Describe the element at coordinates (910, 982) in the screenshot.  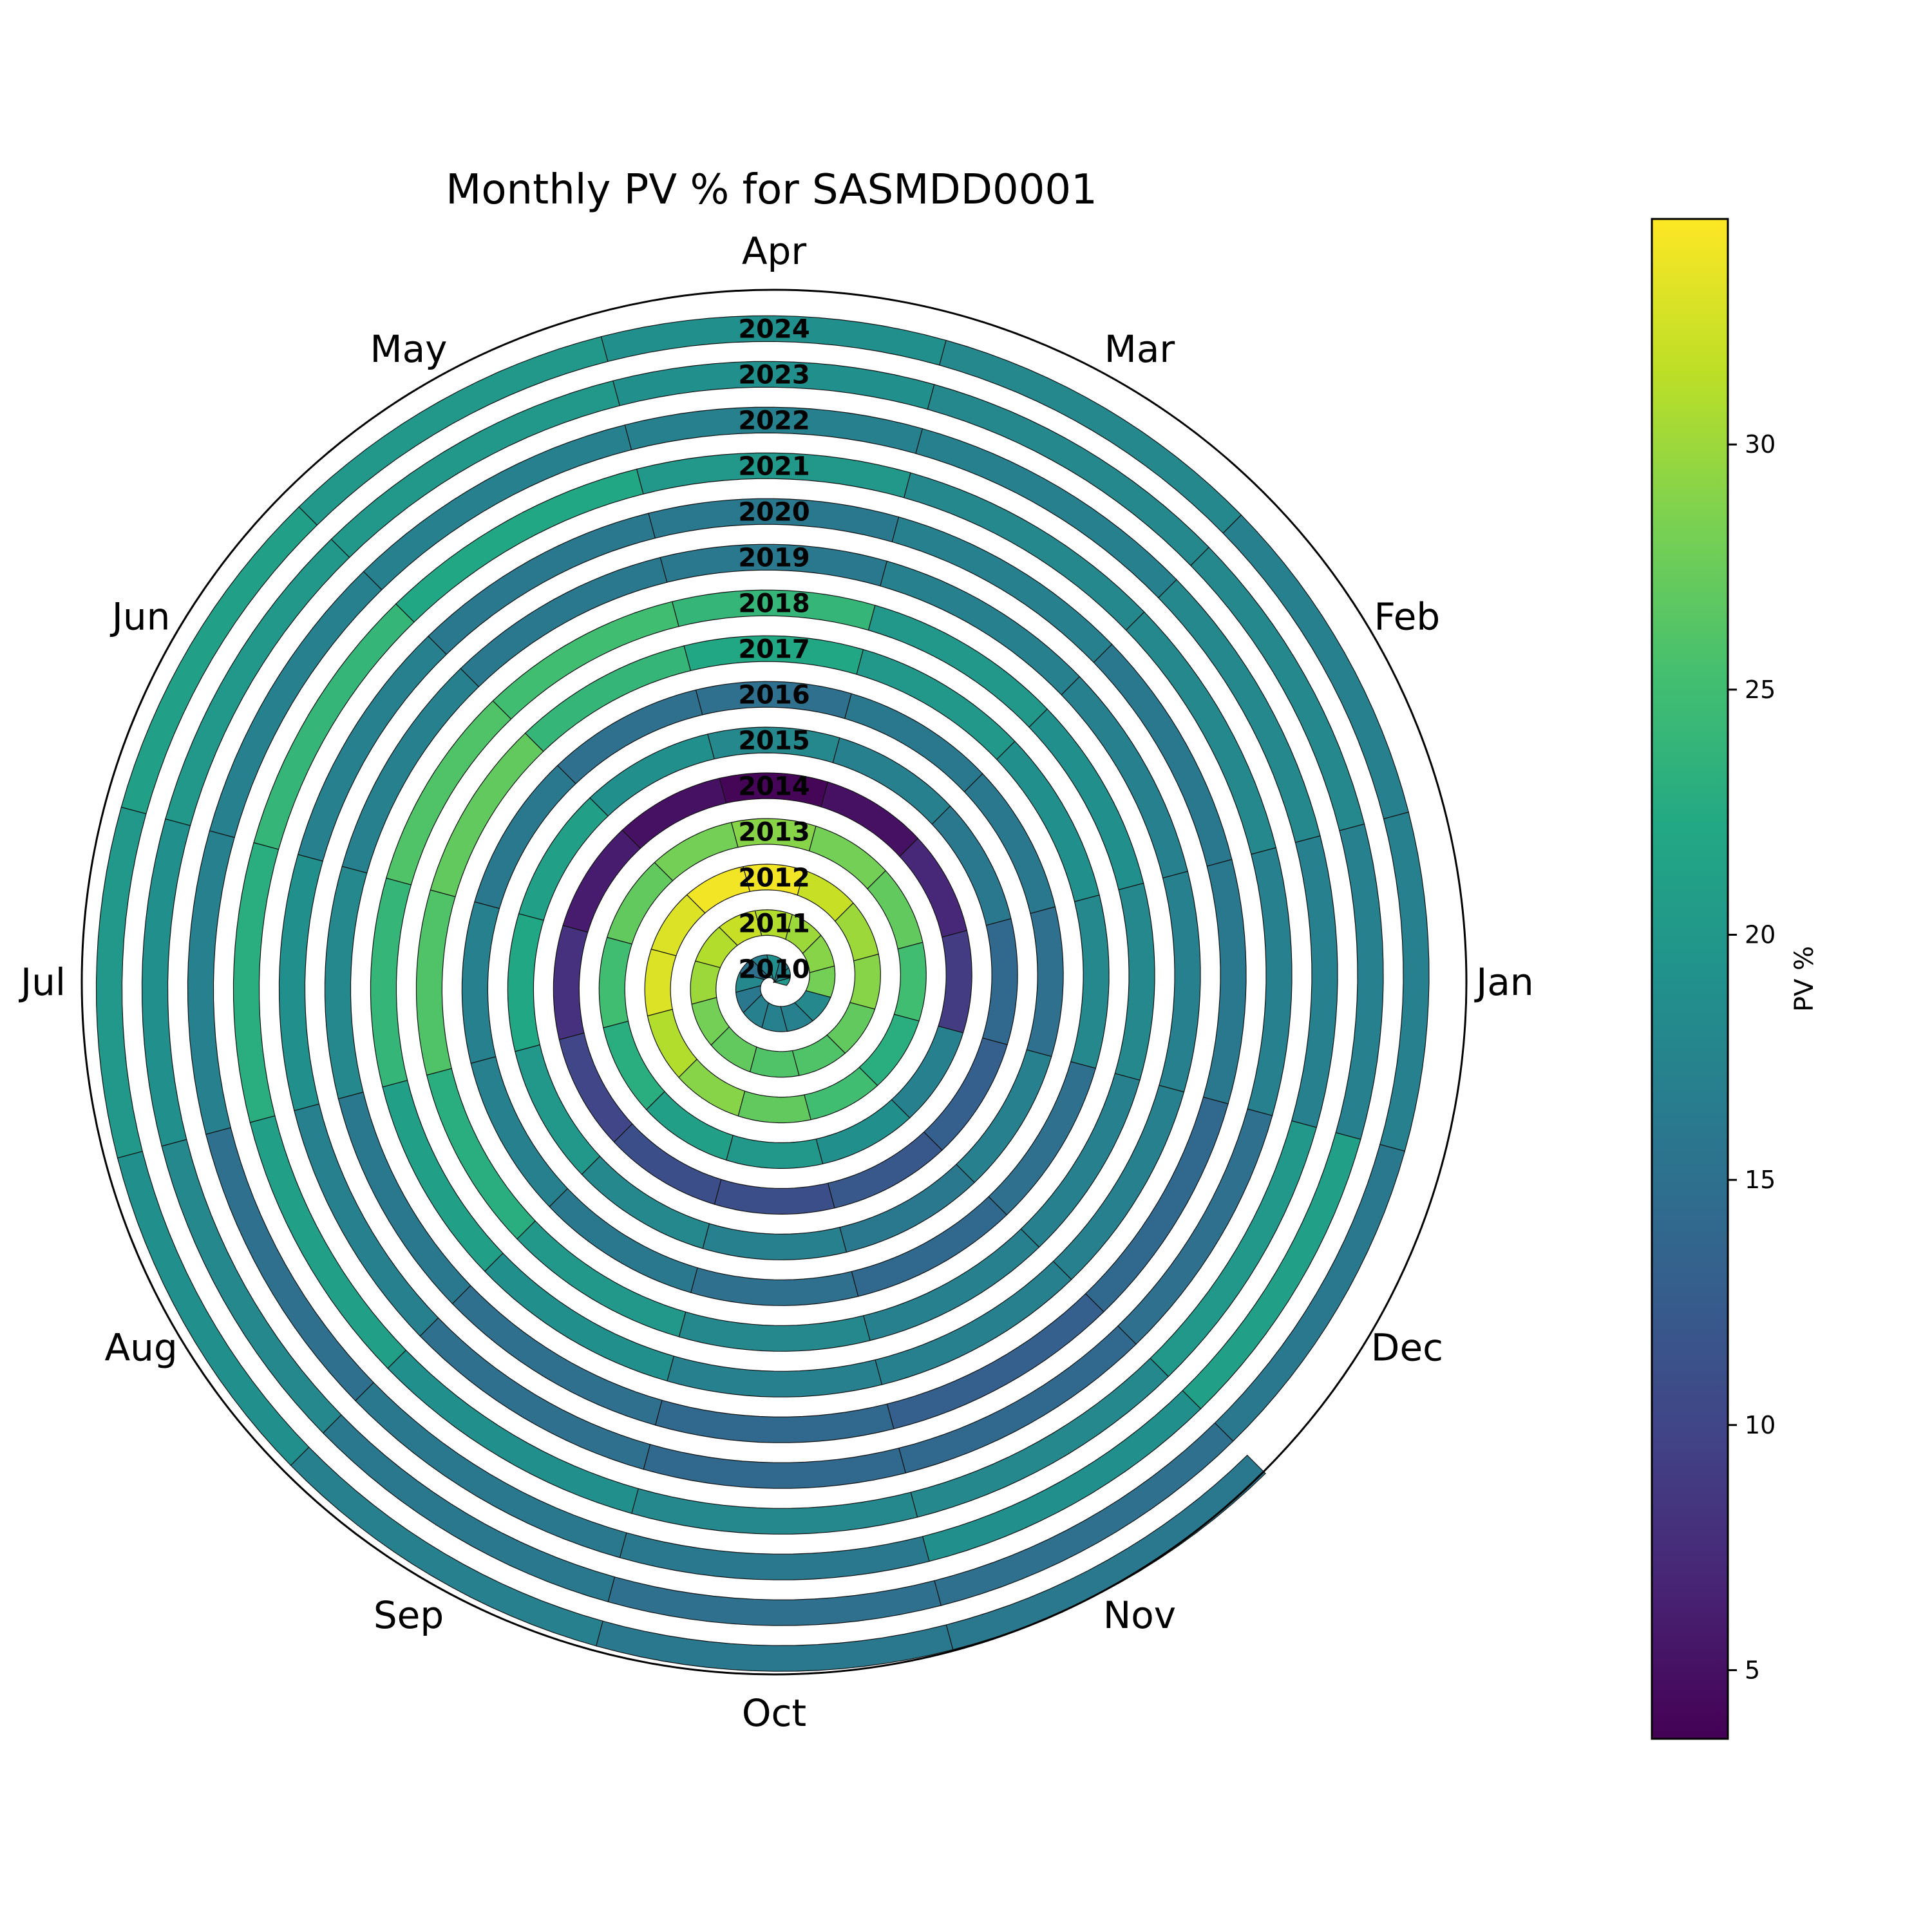
I see `cell-2013-jan` at that location.